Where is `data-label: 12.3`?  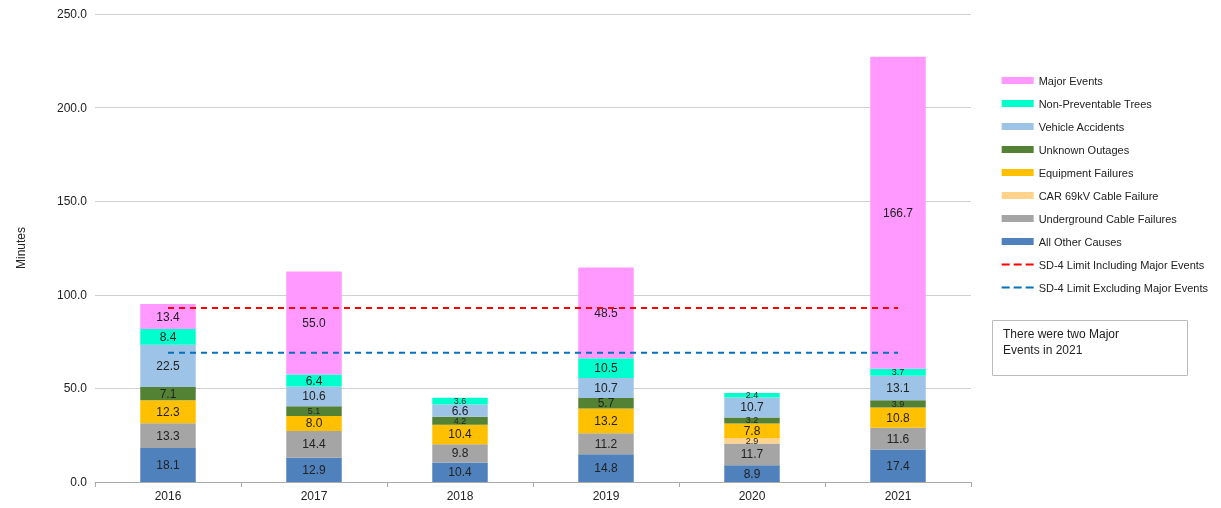
data-label: 12.3 is located at coordinates (168, 411).